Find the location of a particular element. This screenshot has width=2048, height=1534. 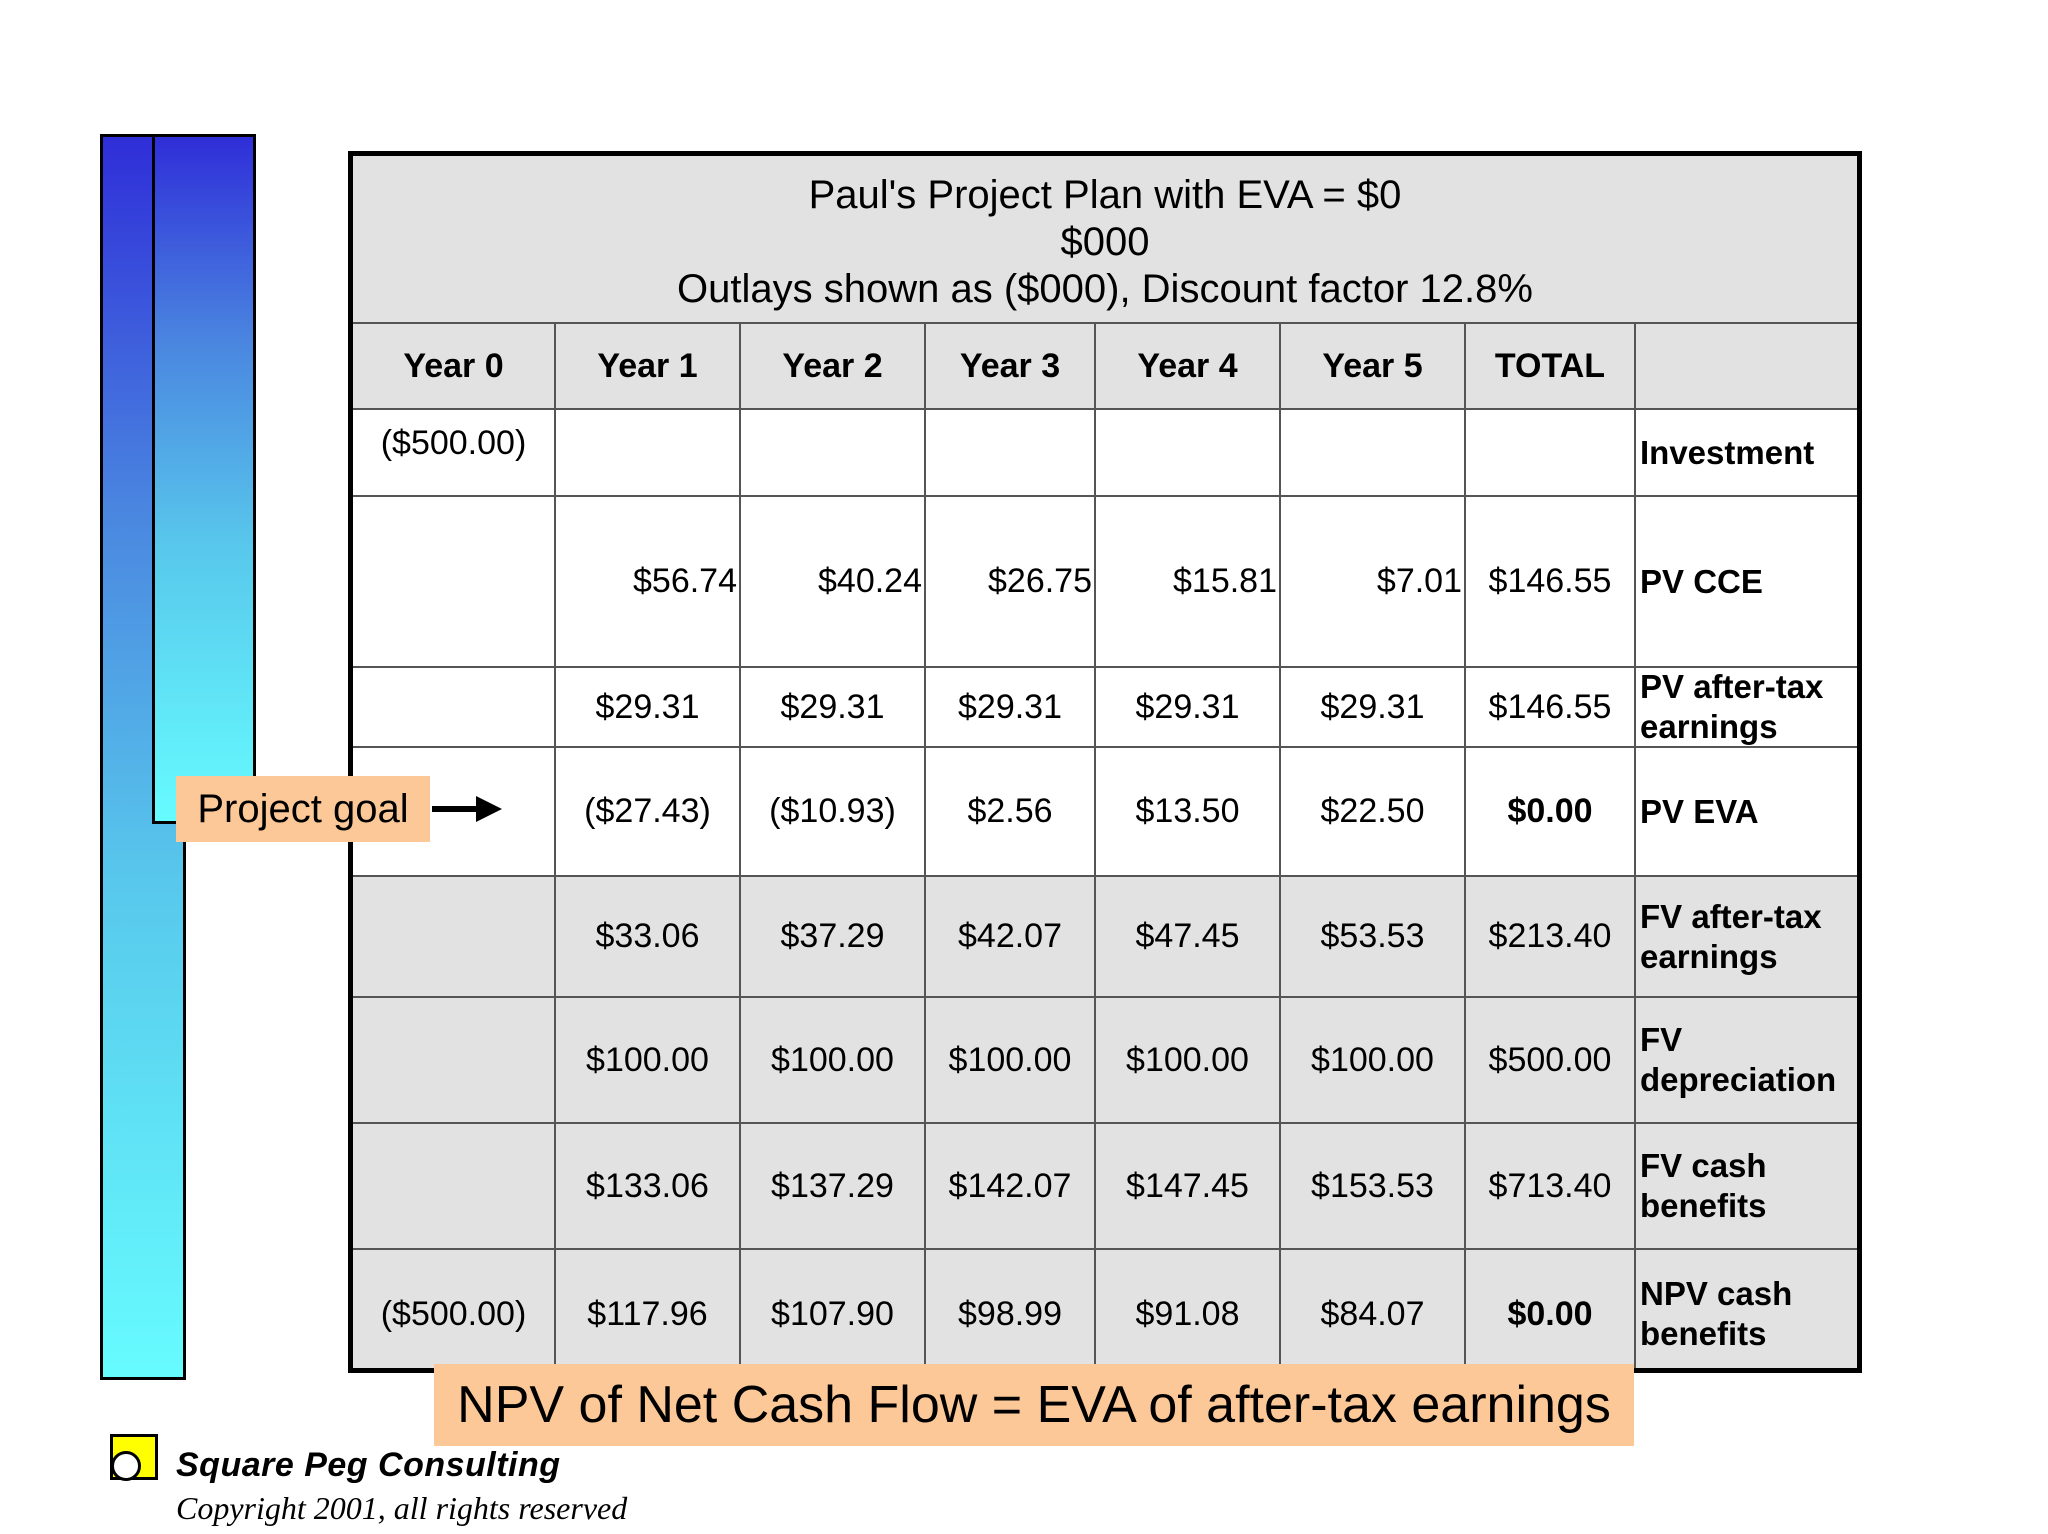

table-cell: $42.07 is located at coordinates (1011, 936).